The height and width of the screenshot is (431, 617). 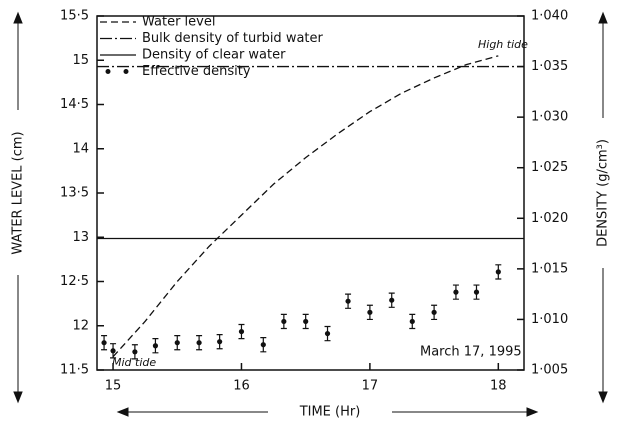 I want to click on y-tick-label: 13, so click(x=80, y=237).